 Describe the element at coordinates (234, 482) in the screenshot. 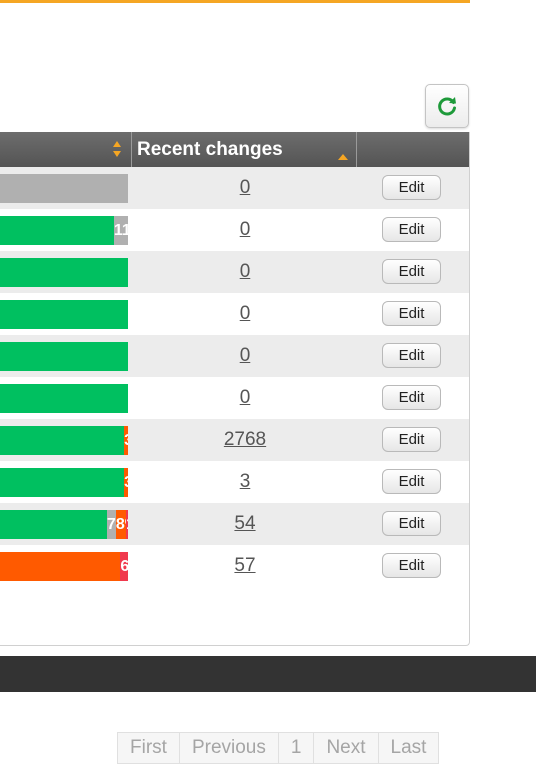

I see `table-row: 3% 3 Edit` at that location.